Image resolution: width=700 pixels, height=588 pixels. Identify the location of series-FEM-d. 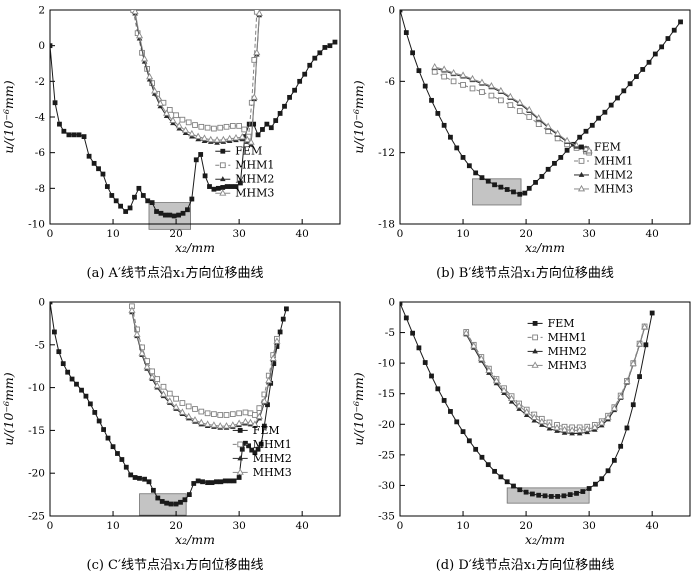
(527, 400).